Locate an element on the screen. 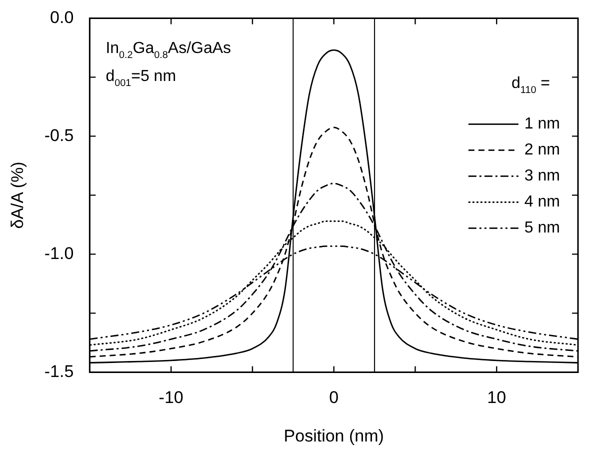 The width and height of the screenshot is (590, 455). y-tick-label: -1.0 is located at coordinates (59, 253).